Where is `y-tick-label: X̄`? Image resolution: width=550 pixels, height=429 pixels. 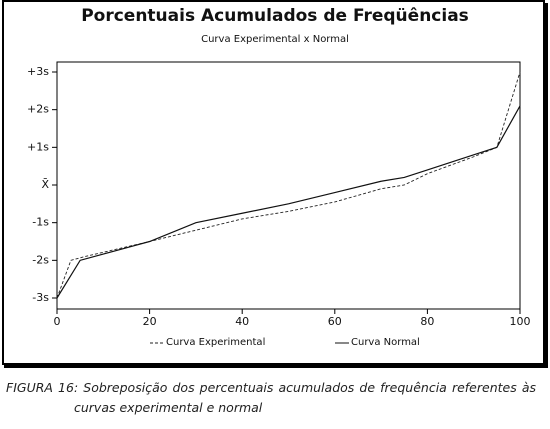
y-tick-label: X̄ is located at coordinates (45, 184).